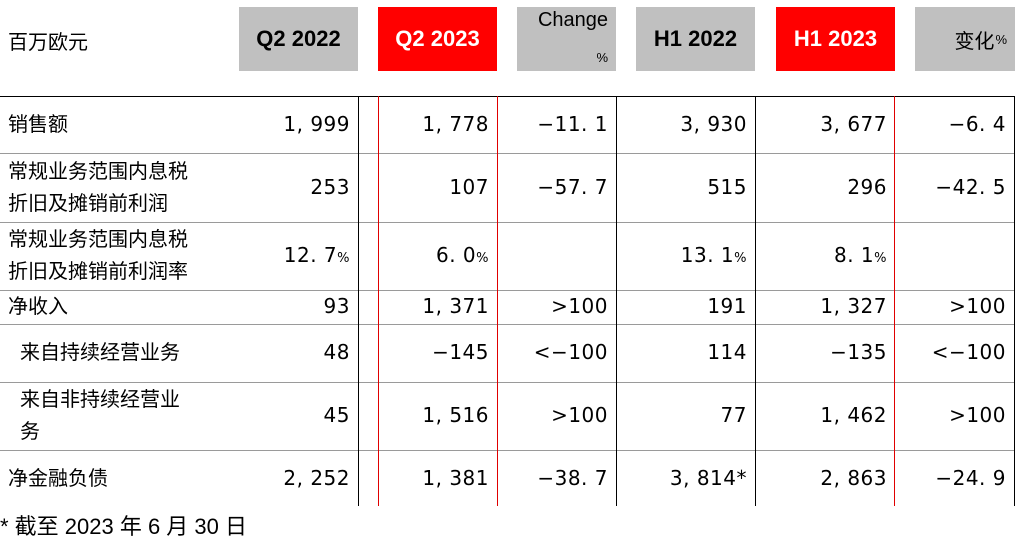 The image size is (1015, 543). Describe the element at coordinates (858, 352) in the screenshot. I see `table-cell: −135` at that location.